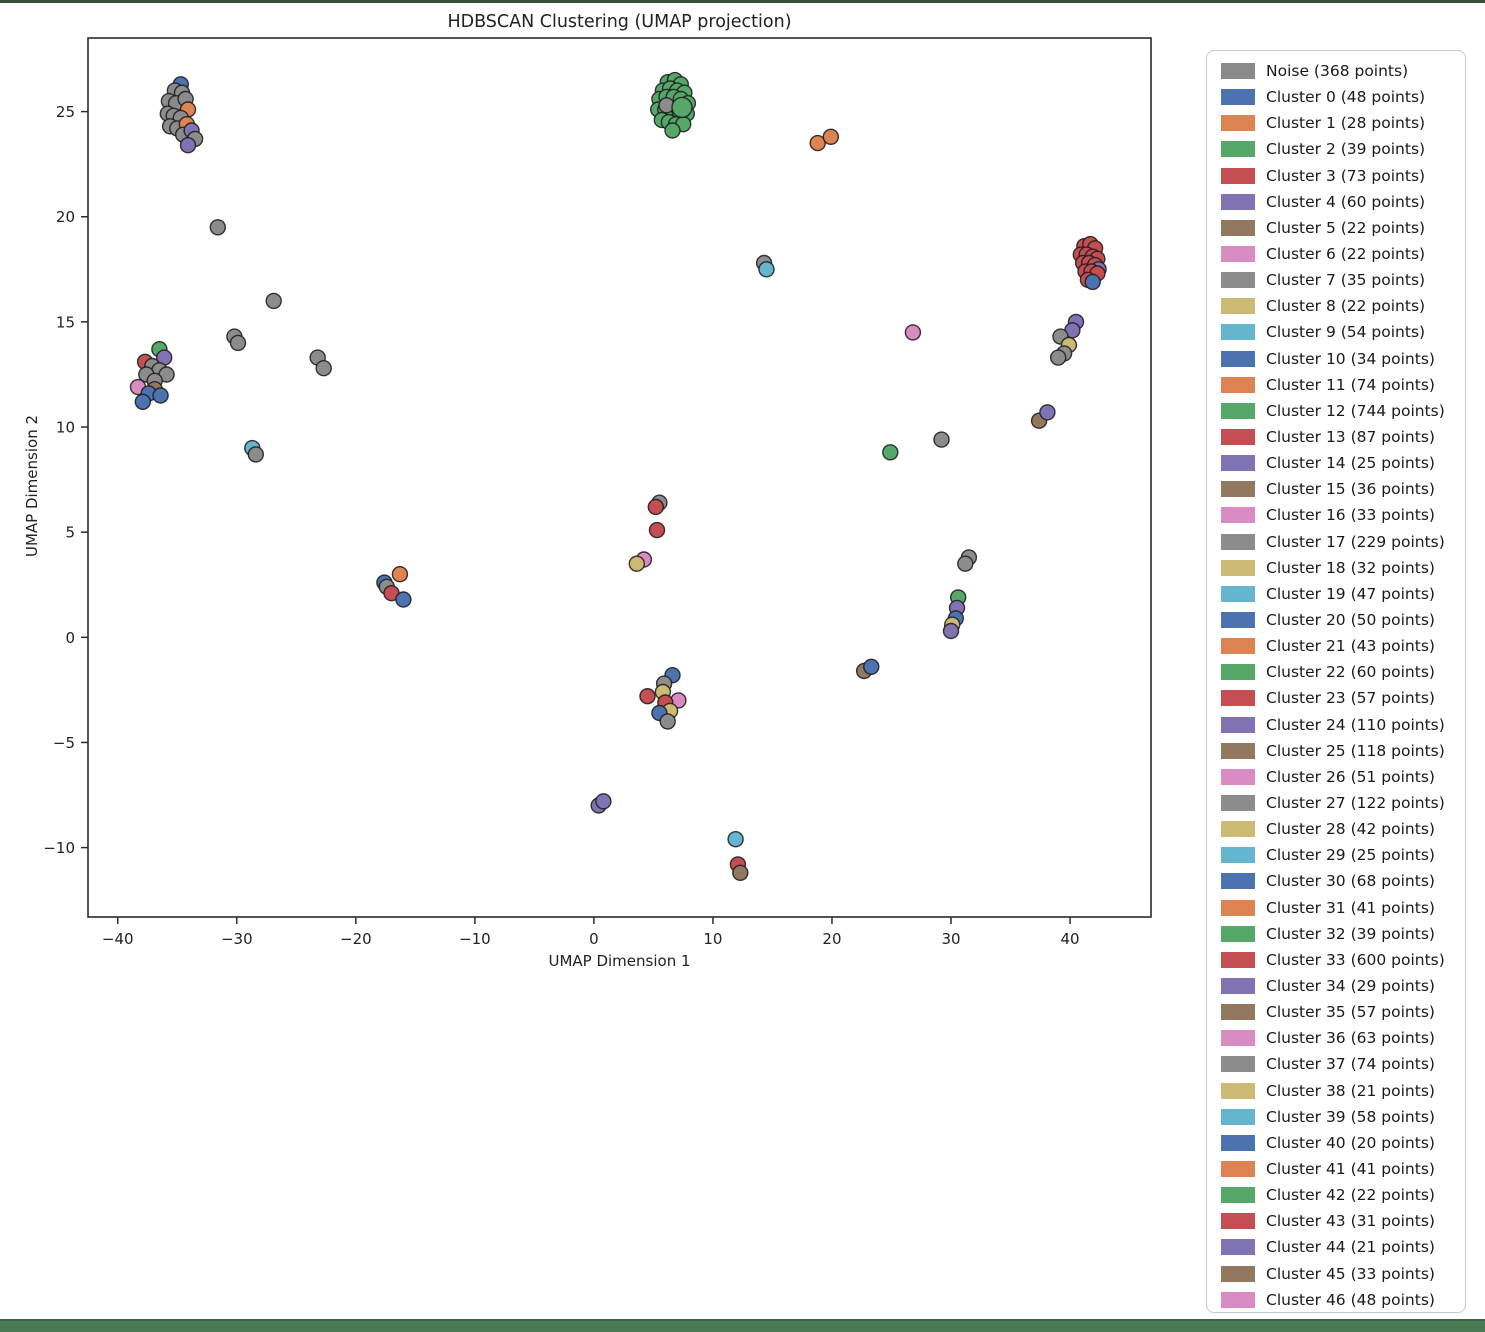  I want to click on y-tick-label: −10, so click(59, 848).